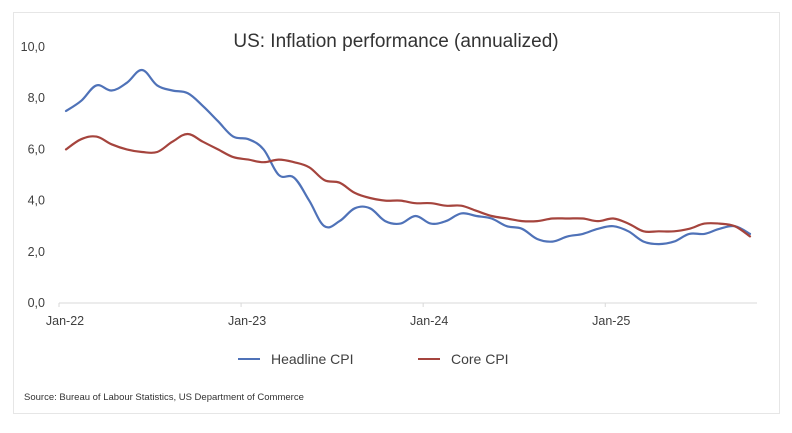  Describe the element at coordinates (36, 201) in the screenshot. I see `y-tick-label: 4,0` at that location.